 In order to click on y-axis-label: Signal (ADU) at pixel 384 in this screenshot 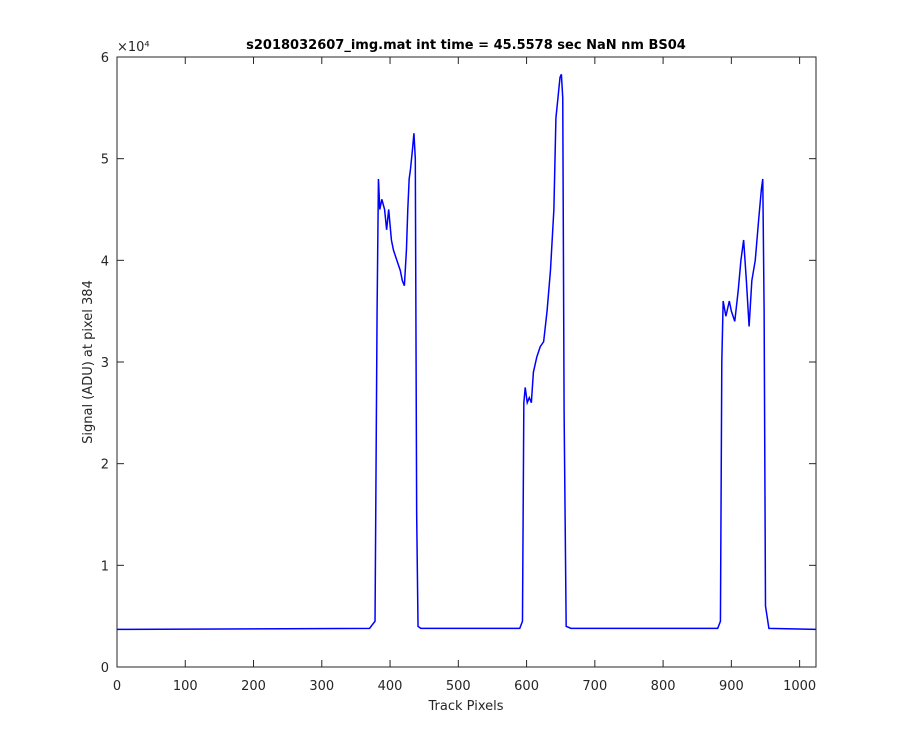, I will do `click(88, 362)`.